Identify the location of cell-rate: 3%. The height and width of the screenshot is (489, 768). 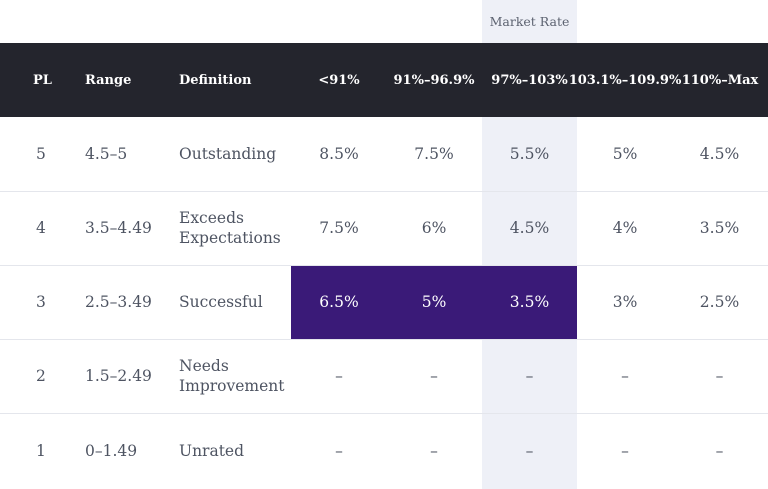
(625, 301).